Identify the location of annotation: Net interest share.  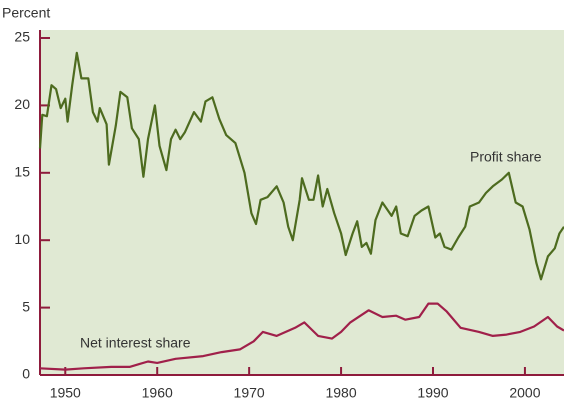
(135, 343).